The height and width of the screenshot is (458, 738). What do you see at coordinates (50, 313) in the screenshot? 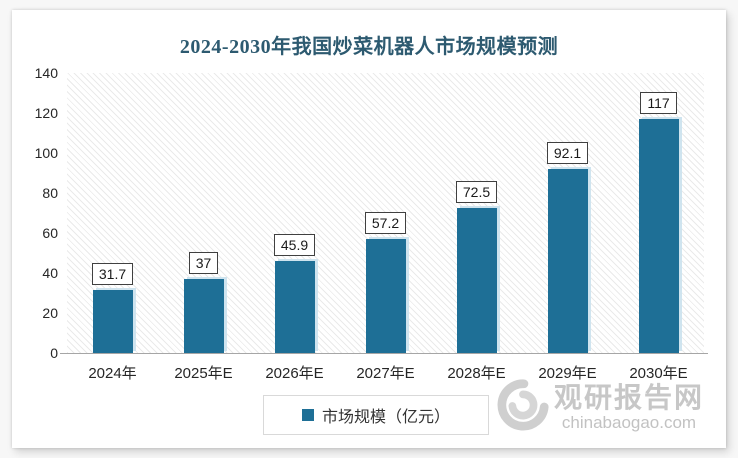
I see `y-tick-label: 20` at bounding box center [50, 313].